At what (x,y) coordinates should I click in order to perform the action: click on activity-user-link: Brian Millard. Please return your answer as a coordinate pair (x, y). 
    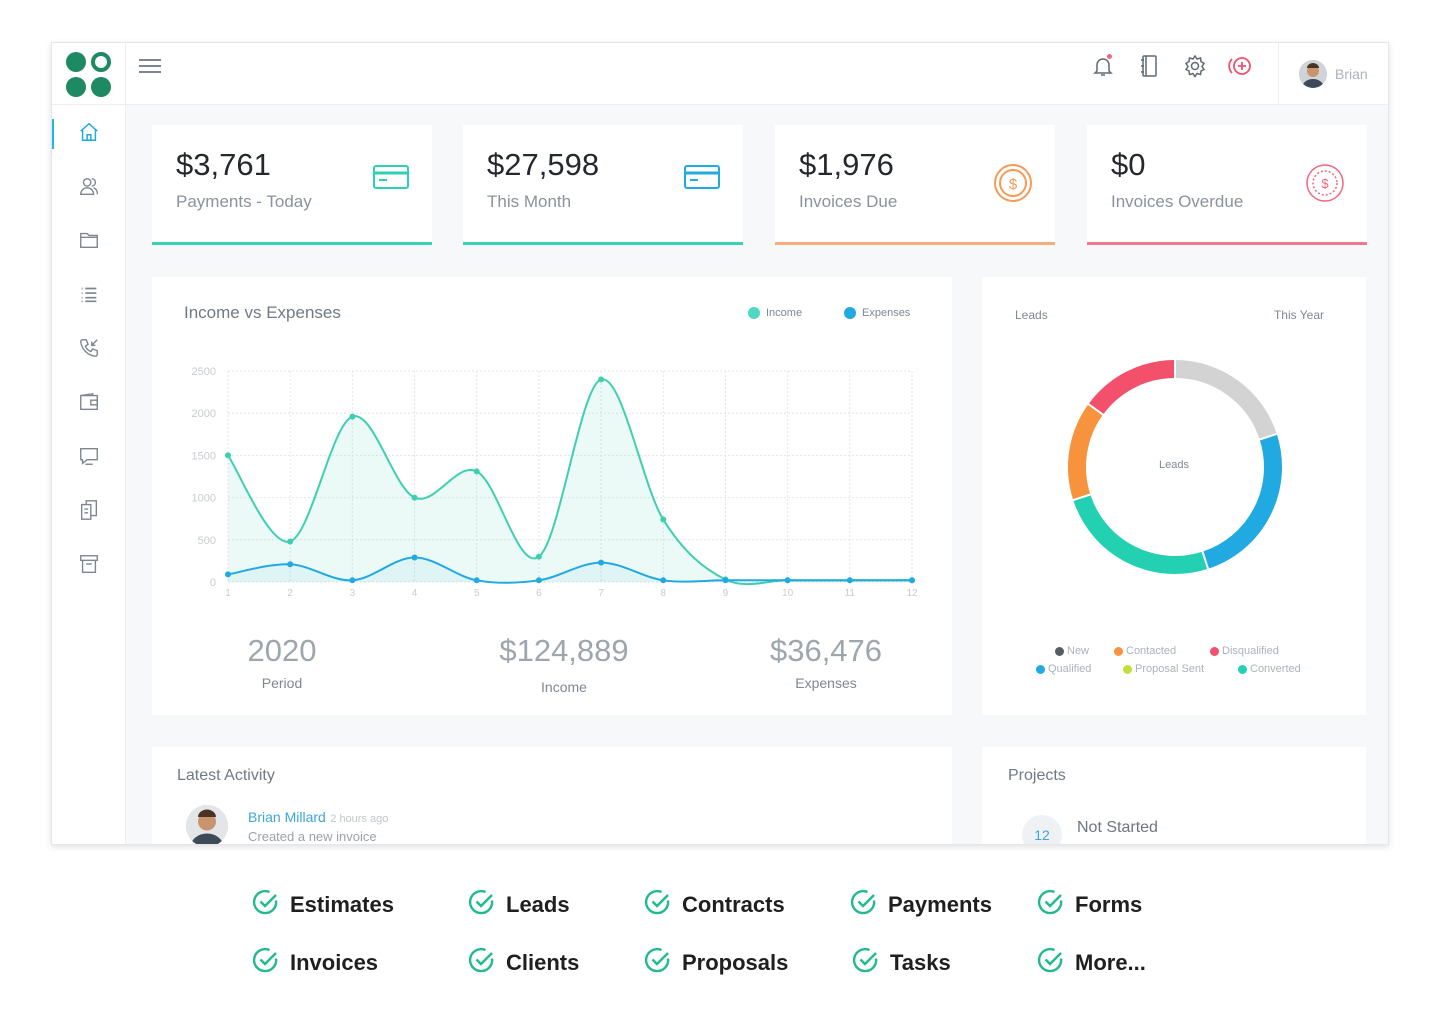
    Looking at the image, I should click on (287, 817).